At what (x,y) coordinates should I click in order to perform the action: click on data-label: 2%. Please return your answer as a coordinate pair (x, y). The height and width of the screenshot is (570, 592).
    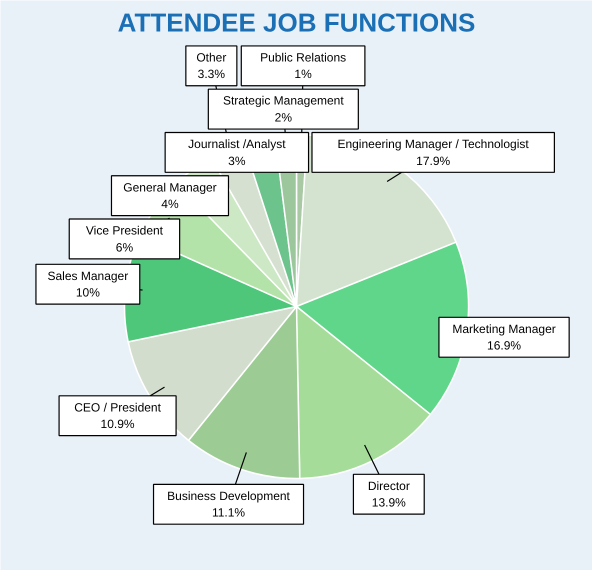
    Looking at the image, I should click on (283, 117).